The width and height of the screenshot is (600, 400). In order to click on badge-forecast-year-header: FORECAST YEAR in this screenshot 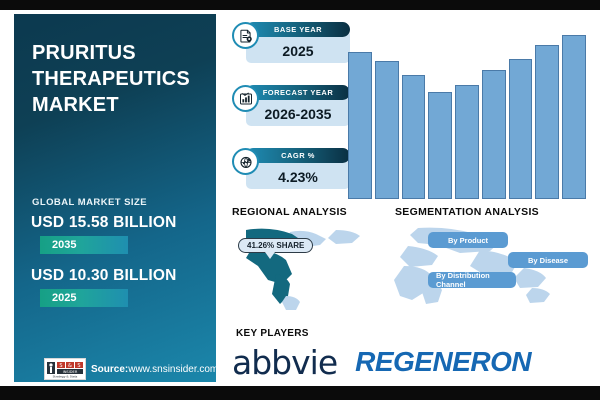, I will do `click(298, 92)`.